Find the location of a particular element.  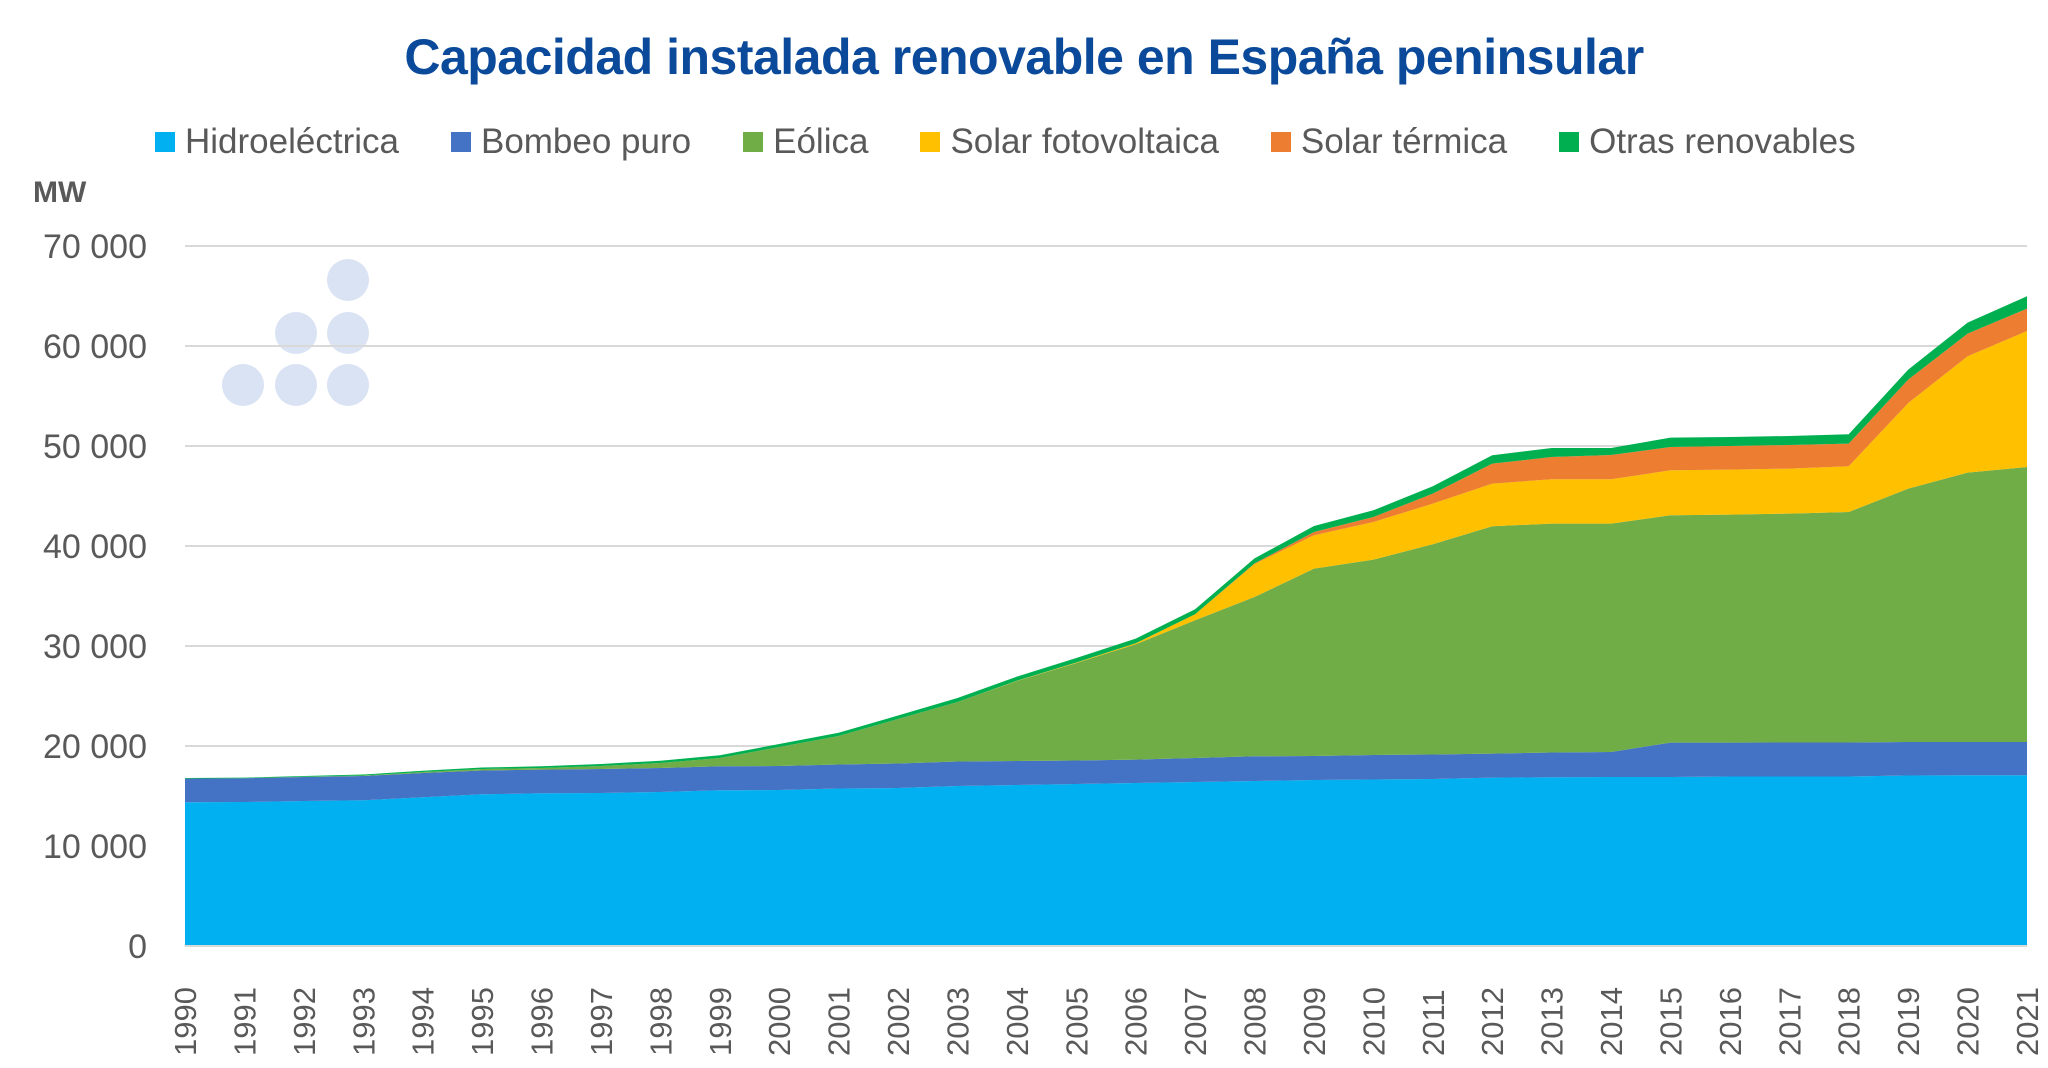

x-tick-label: 2002 is located at coordinates (898, 1021).